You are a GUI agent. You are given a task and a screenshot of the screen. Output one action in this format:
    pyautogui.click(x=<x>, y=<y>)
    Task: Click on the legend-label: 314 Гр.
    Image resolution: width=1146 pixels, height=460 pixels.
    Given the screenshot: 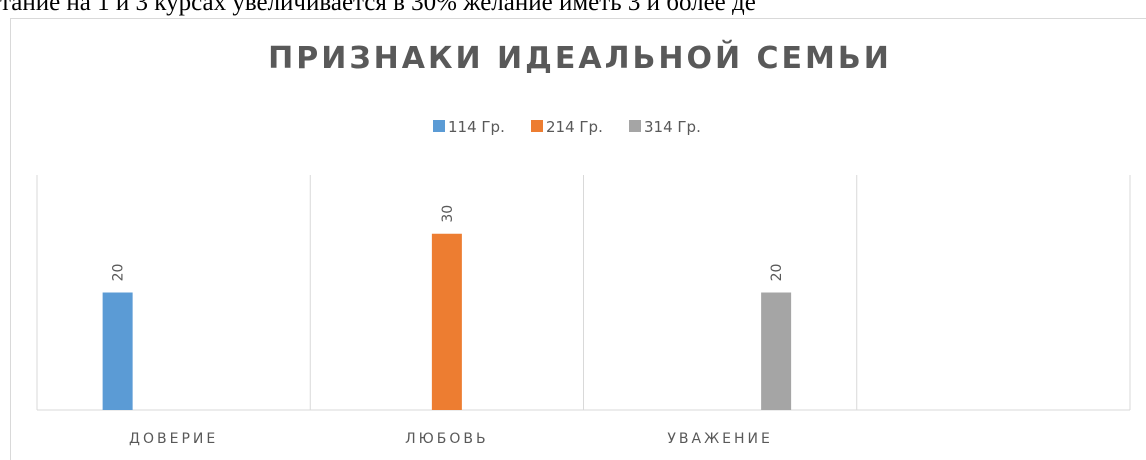 What is the action you would take?
    pyautogui.click(x=672, y=127)
    